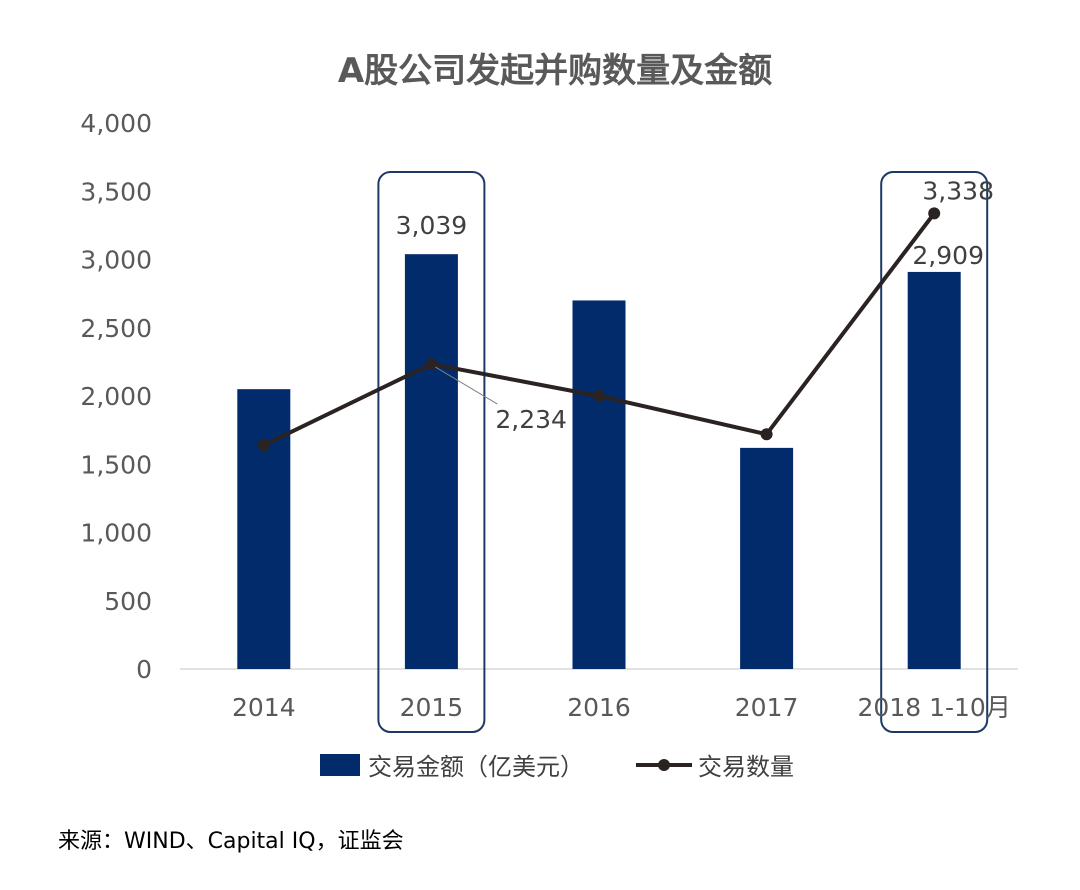  Describe the element at coordinates (466, 385) in the screenshot. I see `data-label-leader` at that location.